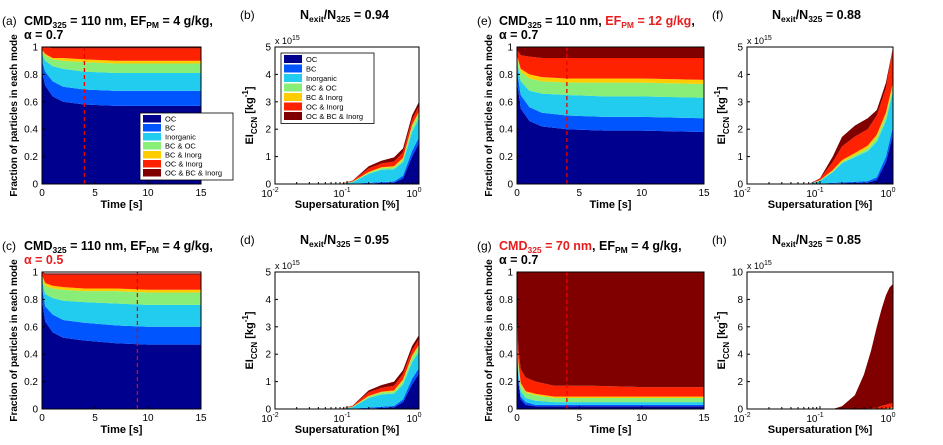  I want to click on panel-letter: (c), so click(9, 246).